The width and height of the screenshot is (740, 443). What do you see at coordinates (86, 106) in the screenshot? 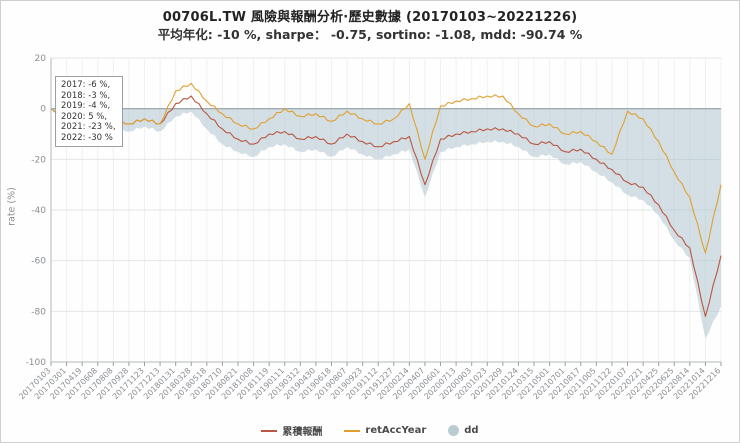
I see `annotation-line-2019: 2019: -4 %,` at bounding box center [86, 106].